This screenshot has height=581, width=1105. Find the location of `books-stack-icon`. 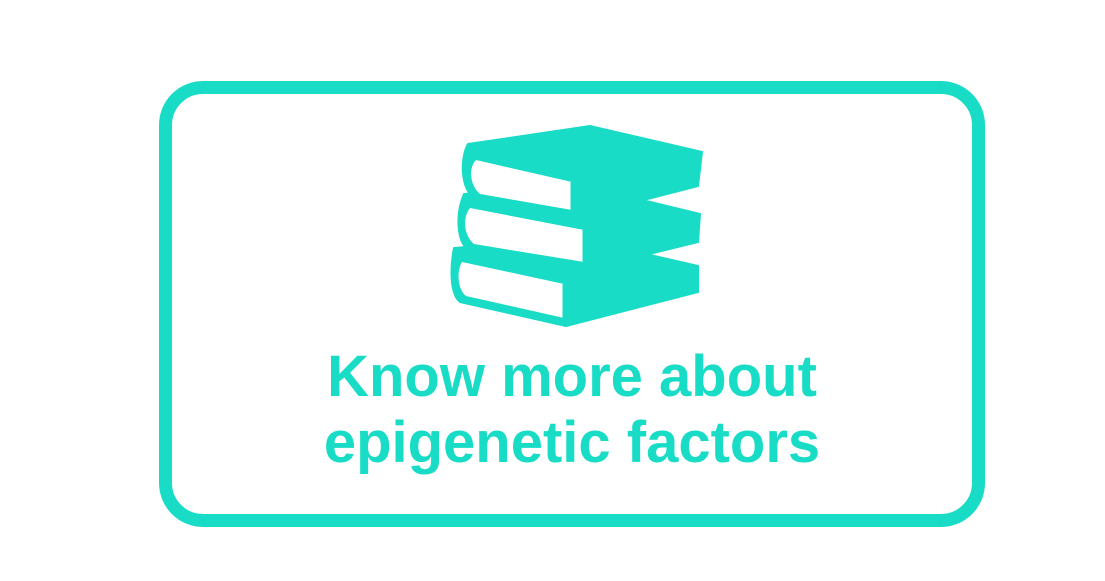

books-stack-icon is located at coordinates (577, 224).